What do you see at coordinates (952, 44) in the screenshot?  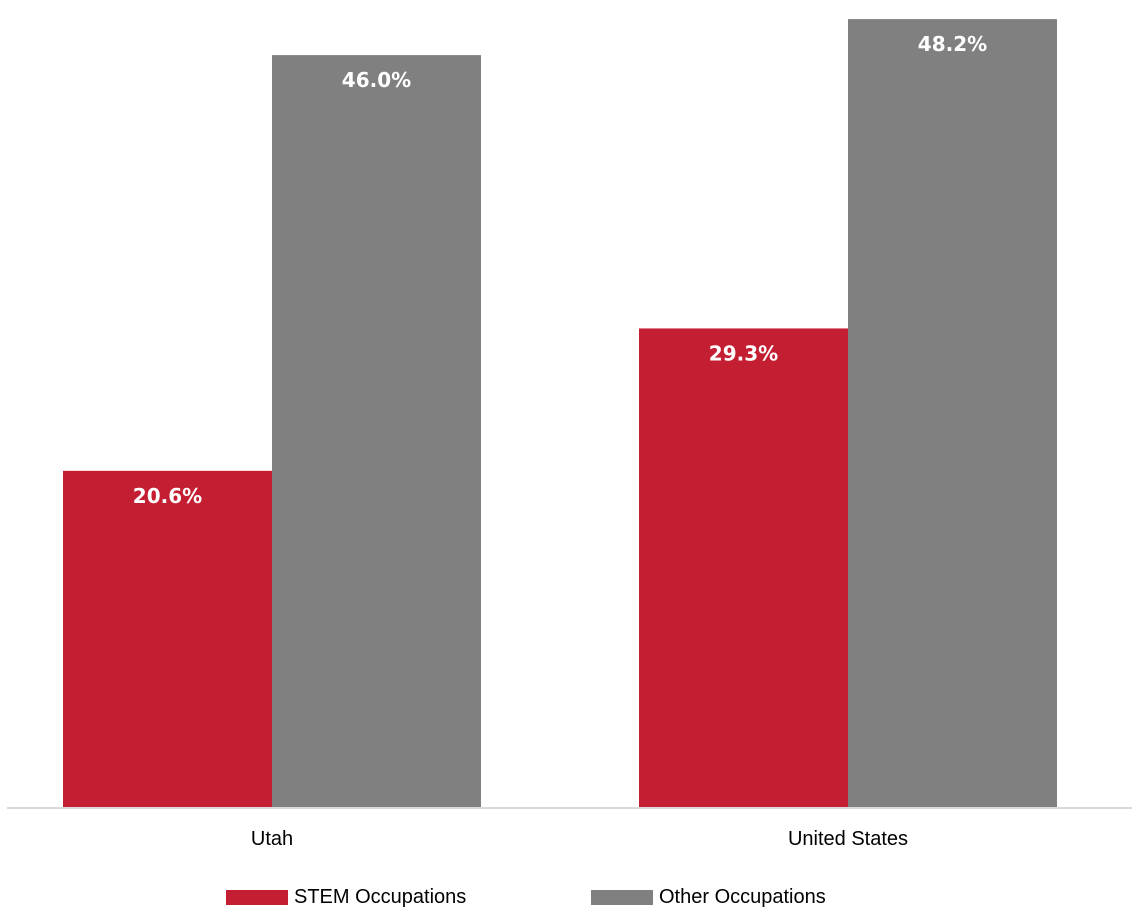 I see `data-label-other-us: 48.2%` at bounding box center [952, 44].